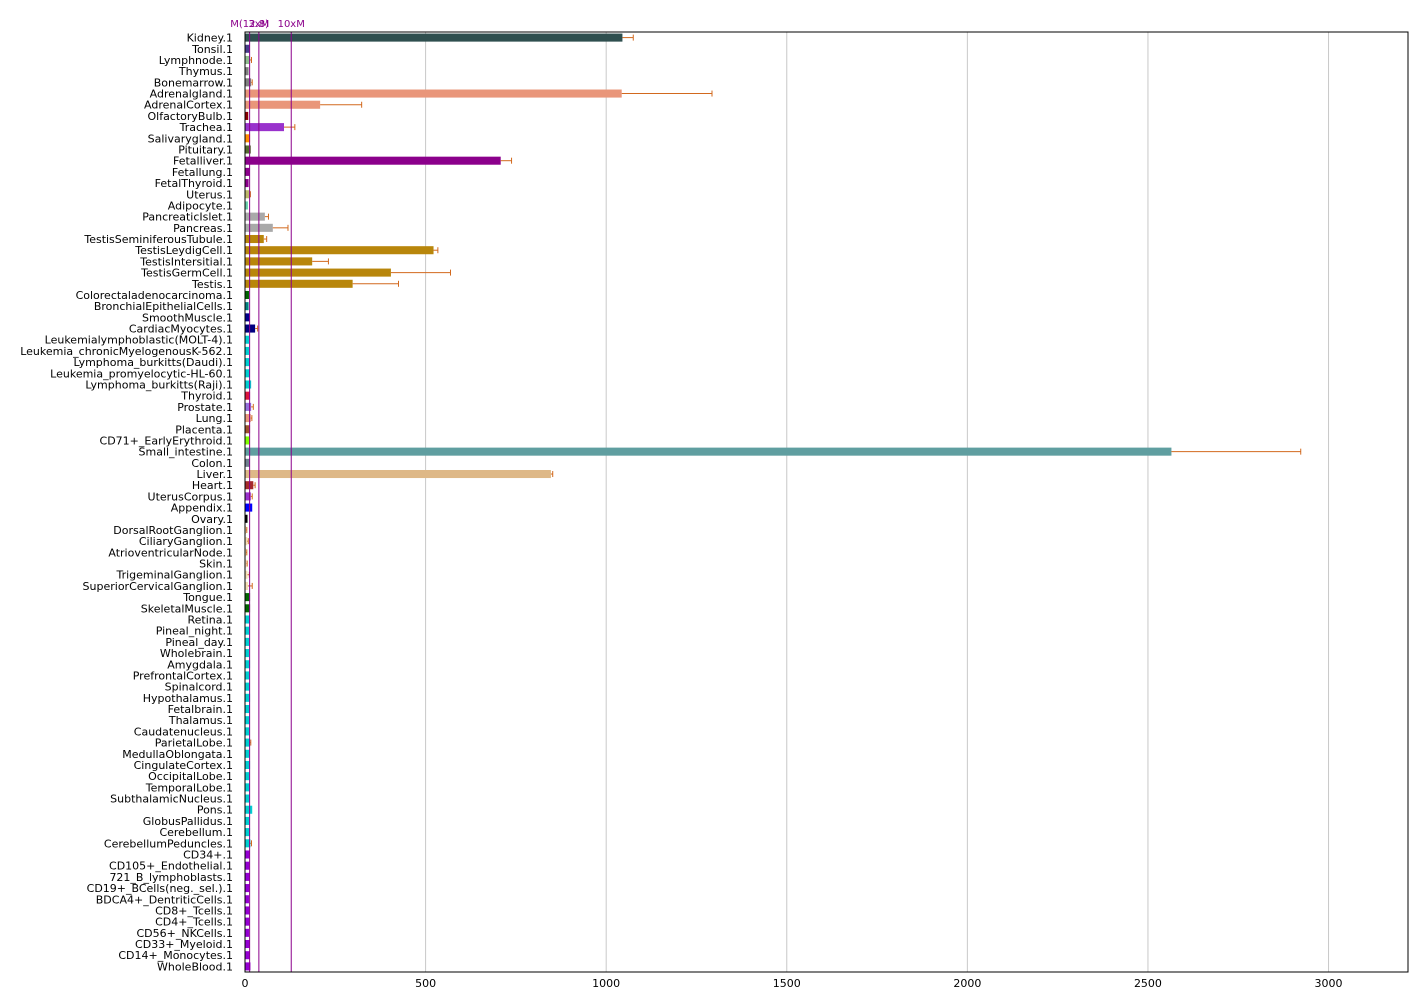 This screenshot has height=1008, width=1426. Describe the element at coordinates (194, 183) in the screenshot. I see `category-label: FetalThyroid.1` at that location.